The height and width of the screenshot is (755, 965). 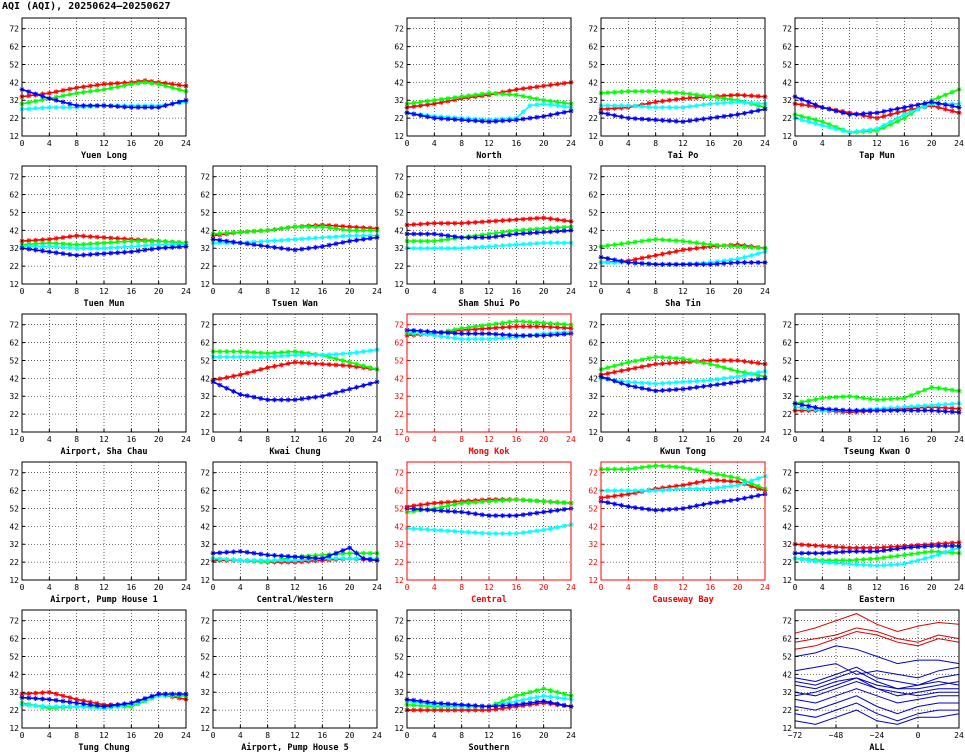 What do you see at coordinates (959, 439) in the screenshot?
I see `x-tick-label: 24` at bounding box center [959, 439].